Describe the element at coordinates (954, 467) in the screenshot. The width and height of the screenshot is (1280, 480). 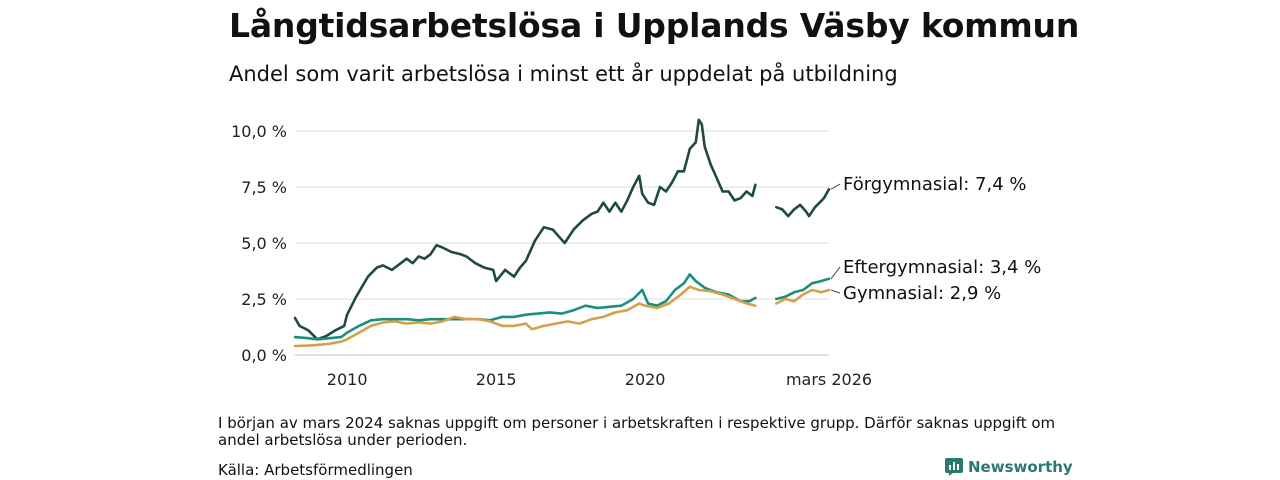
I see `newsworthy-icon` at that location.